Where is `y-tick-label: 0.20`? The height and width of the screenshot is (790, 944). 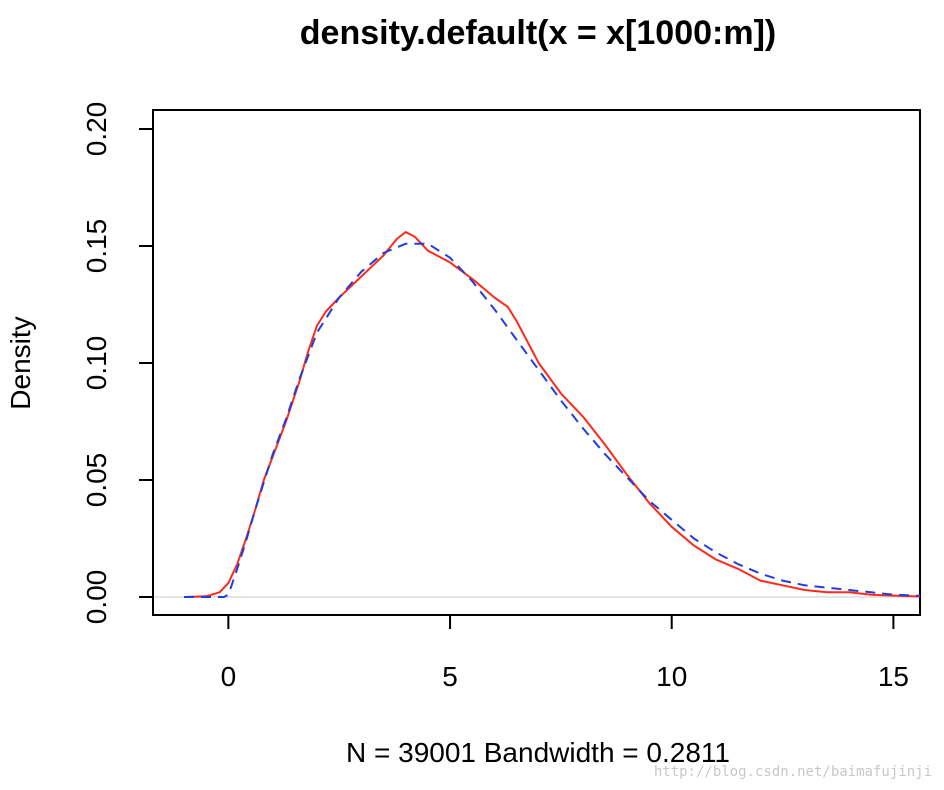
y-tick-label: 0.20 is located at coordinates (96, 129).